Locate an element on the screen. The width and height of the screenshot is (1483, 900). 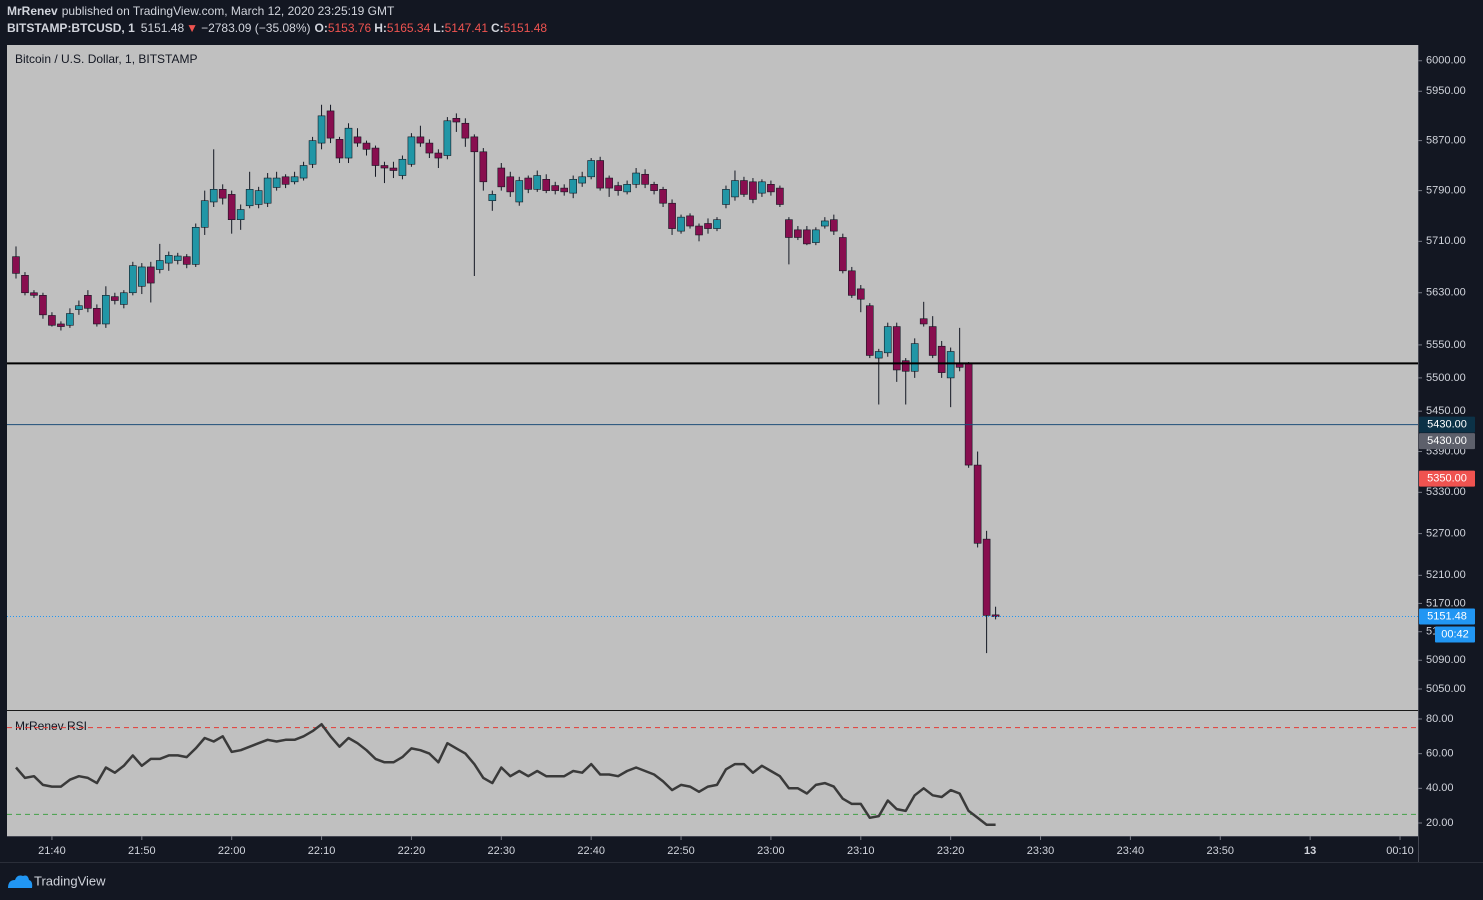
change: −2783.09 (−35.08%) is located at coordinates (255, 28).